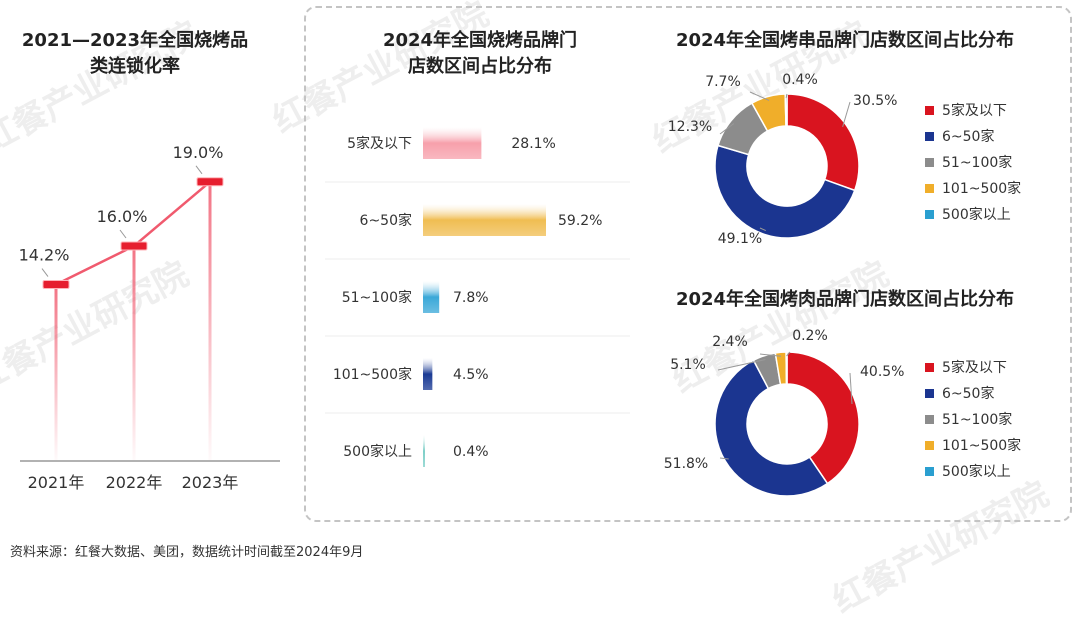  Describe the element at coordinates (379, 143) in the screenshot. I see `bar-category-label: 5家及以下` at that location.